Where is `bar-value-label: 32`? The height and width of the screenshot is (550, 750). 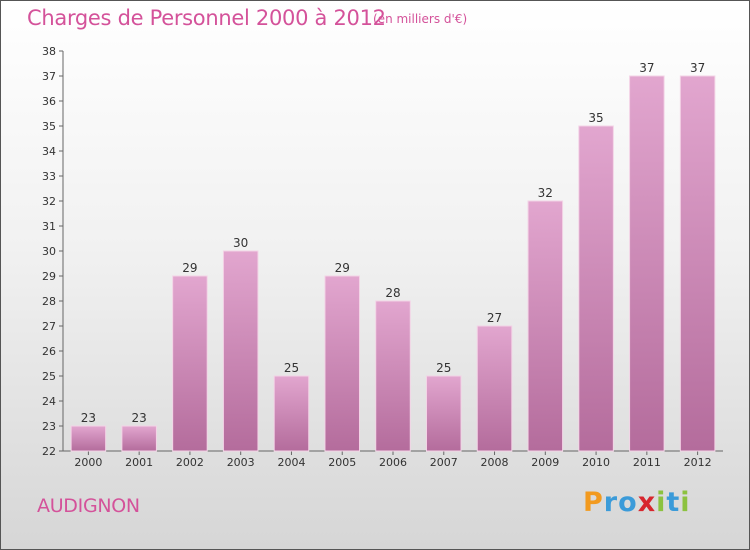 bar-value-label: 32 is located at coordinates (545, 193).